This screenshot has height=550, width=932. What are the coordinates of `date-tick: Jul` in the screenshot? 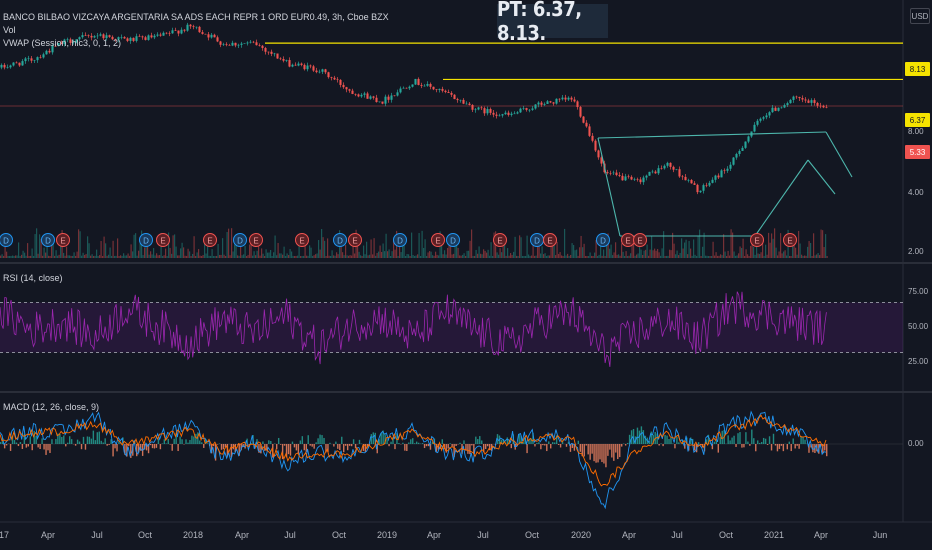 It's located at (97, 535).